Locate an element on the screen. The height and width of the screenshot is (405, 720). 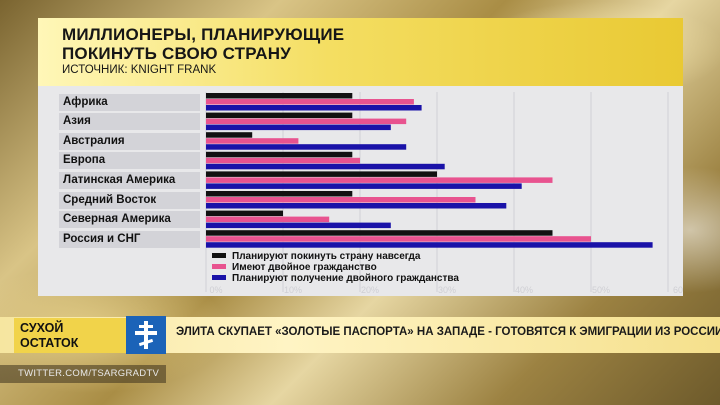
tick-label: 20% is located at coordinates (370, 290).